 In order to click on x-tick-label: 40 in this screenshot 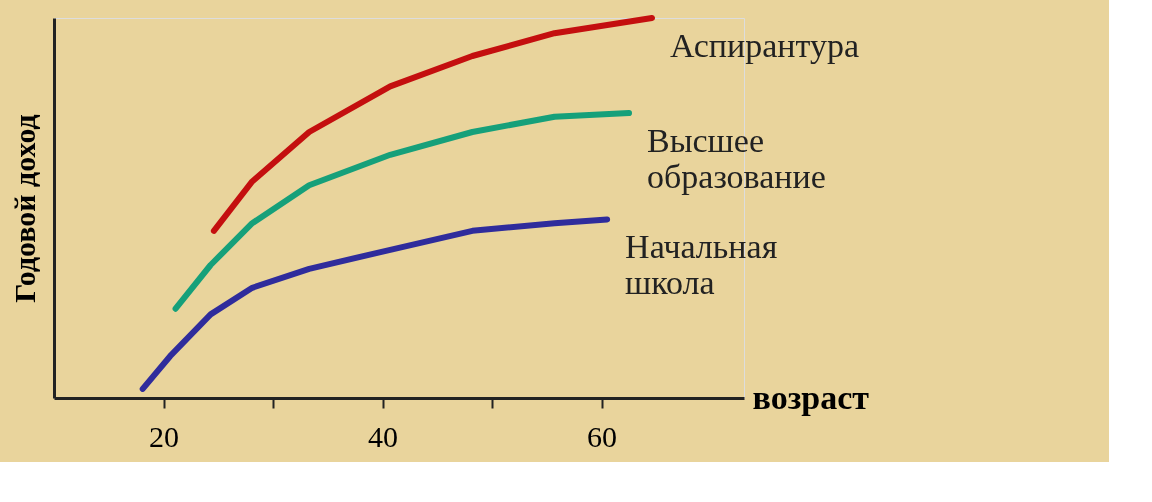, I will do `click(383, 436)`.